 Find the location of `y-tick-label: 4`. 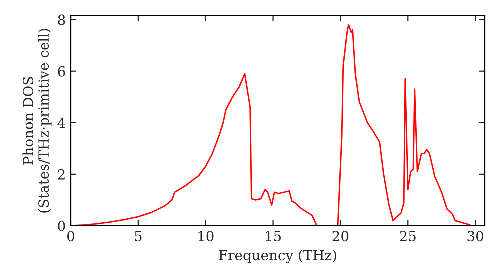

y-tick-label: 4 is located at coordinates (62, 123).